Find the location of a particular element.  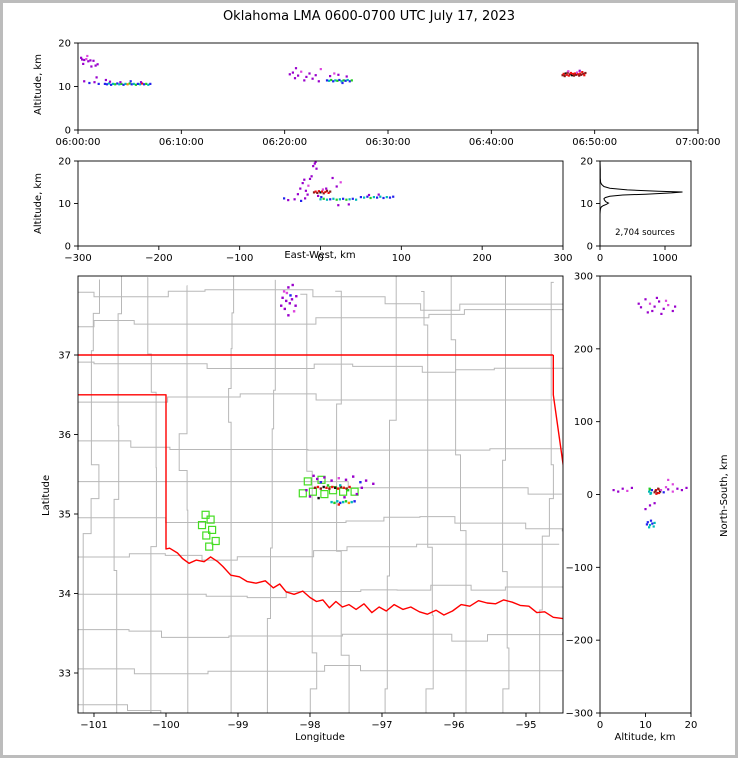

figure-title: Oklahoma LMA 0600-0700 UTC July 17, 2023 is located at coordinates (369, 16).